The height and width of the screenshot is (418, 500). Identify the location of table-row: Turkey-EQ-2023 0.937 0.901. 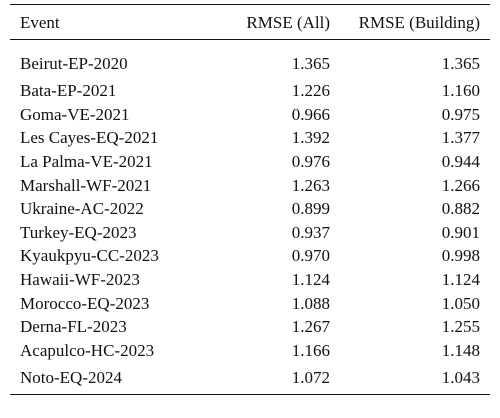
(250, 233).